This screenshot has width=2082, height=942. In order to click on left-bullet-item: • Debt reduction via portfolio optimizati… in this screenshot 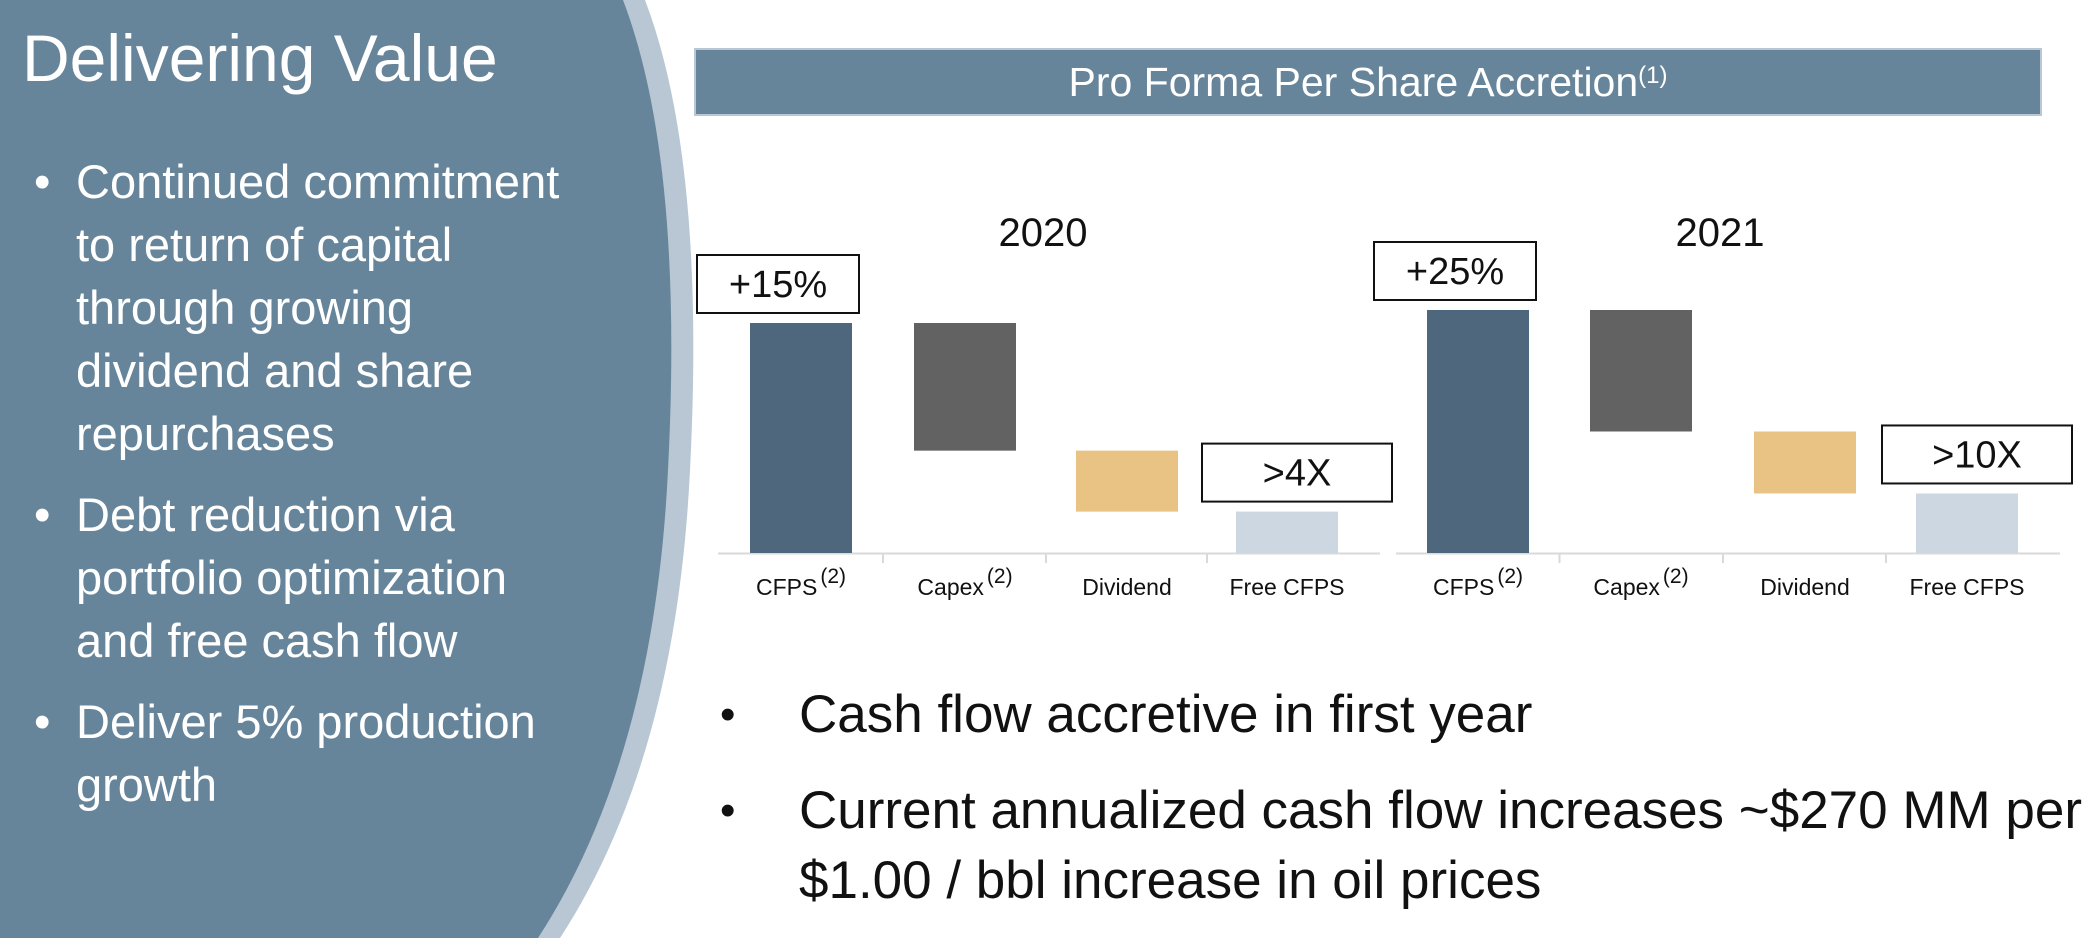, I will do `click(298, 577)`.